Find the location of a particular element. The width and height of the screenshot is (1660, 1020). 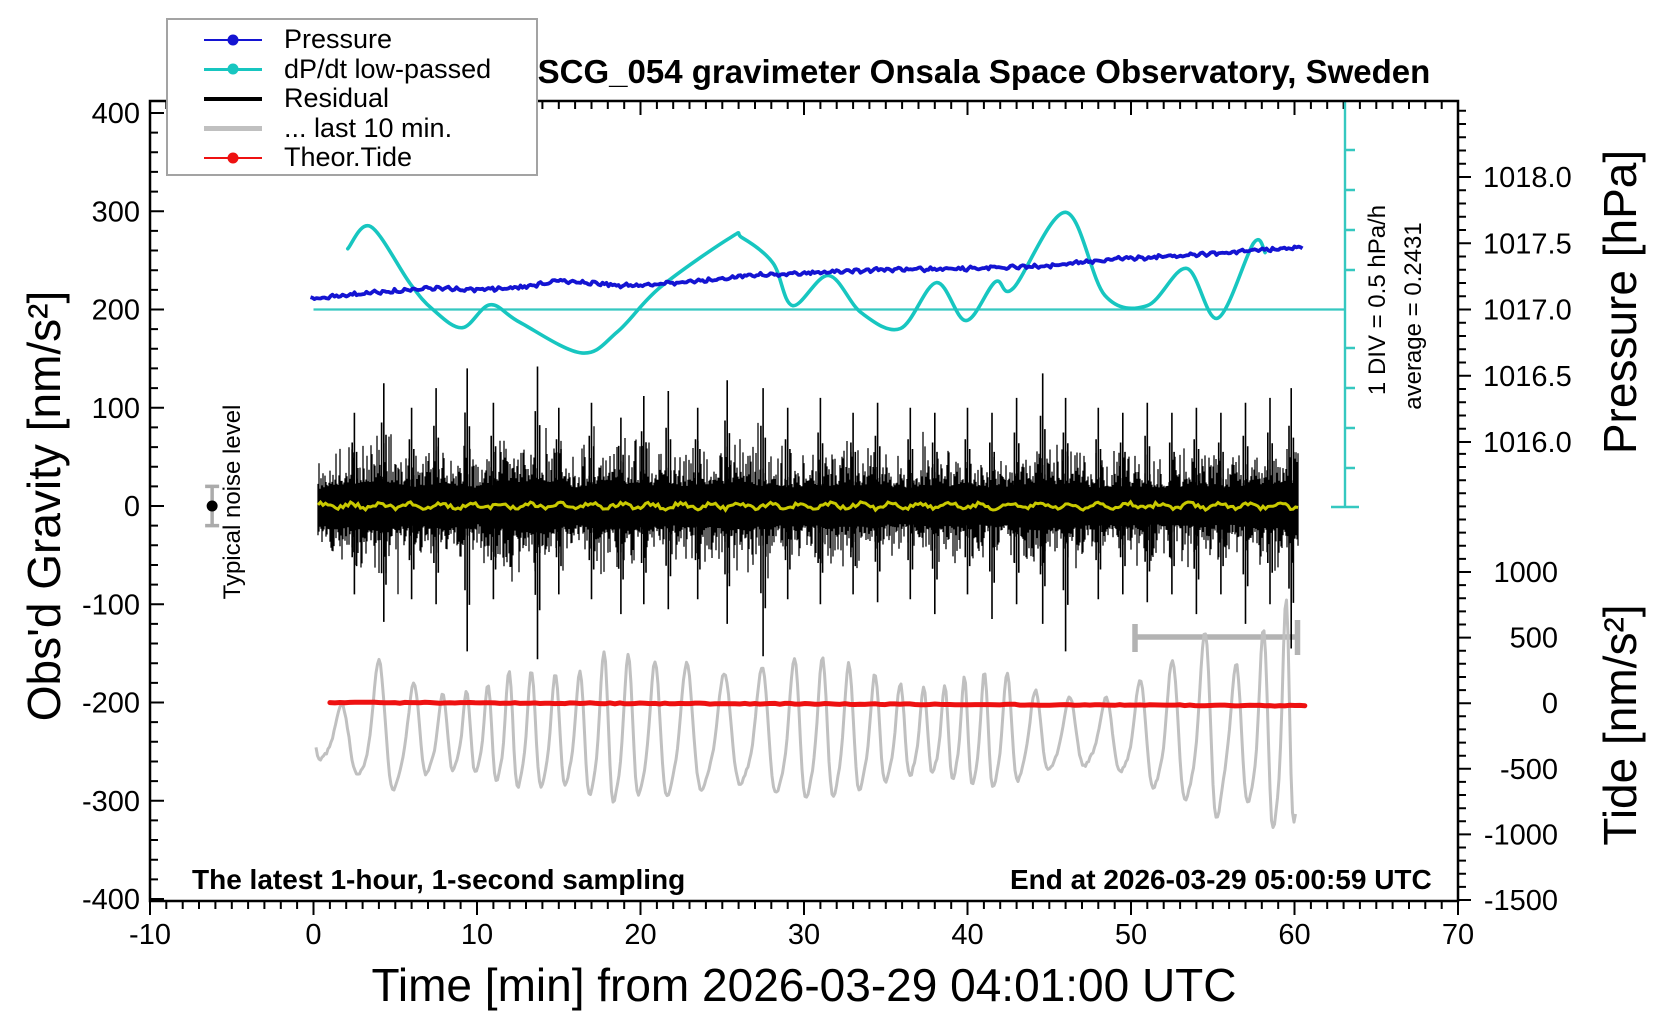

legend-item-2: Residual is located at coordinates (352, 98).